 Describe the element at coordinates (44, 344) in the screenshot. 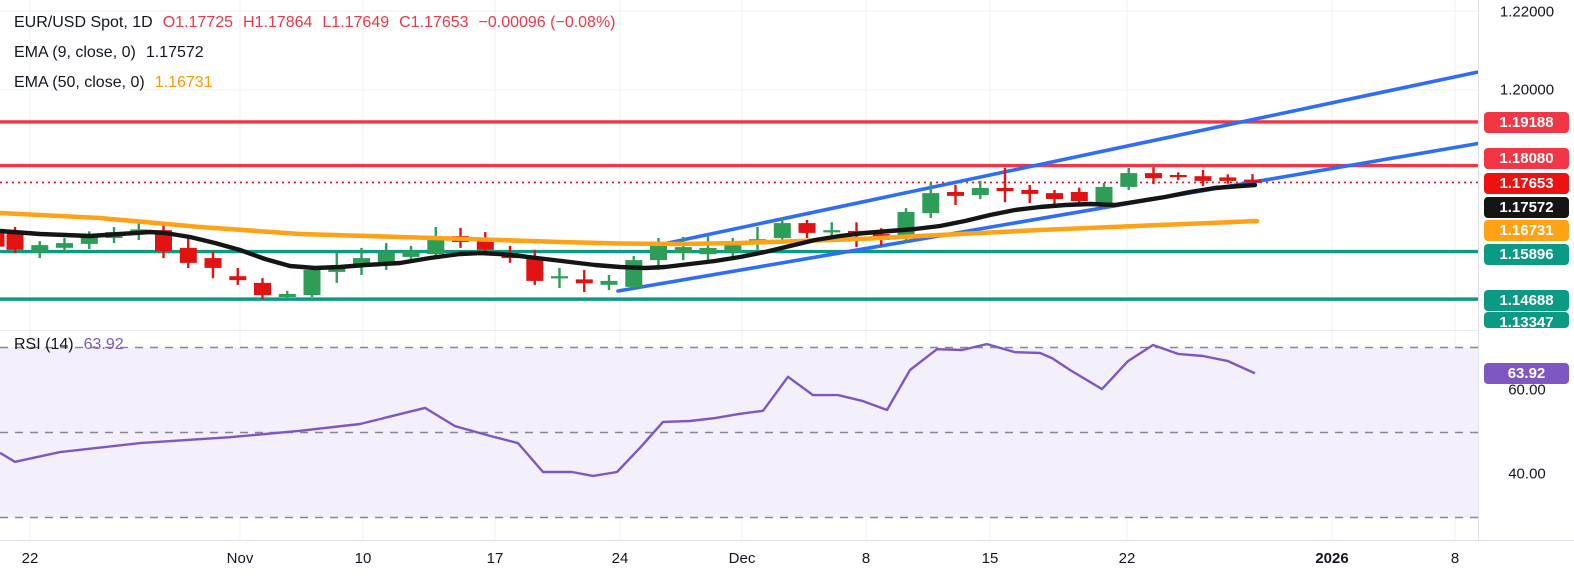

I see `rsi-label: RSI (14)` at that location.